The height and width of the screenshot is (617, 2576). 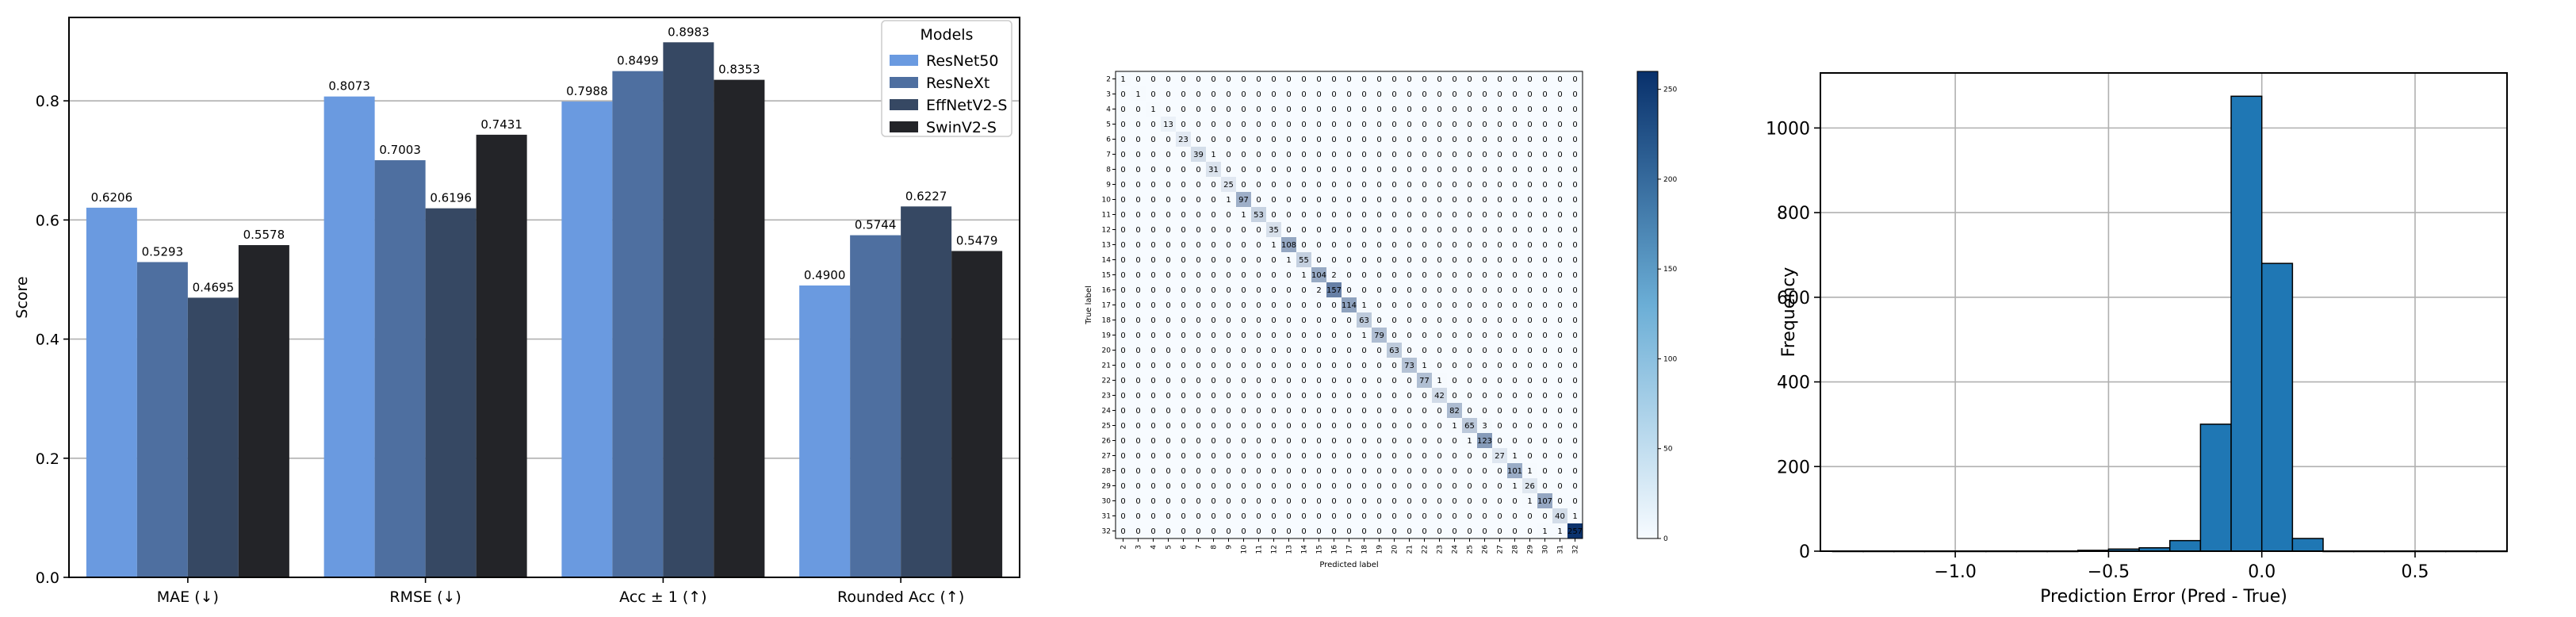 I want to click on colorbar-tick-label: 100, so click(x=1670, y=359).